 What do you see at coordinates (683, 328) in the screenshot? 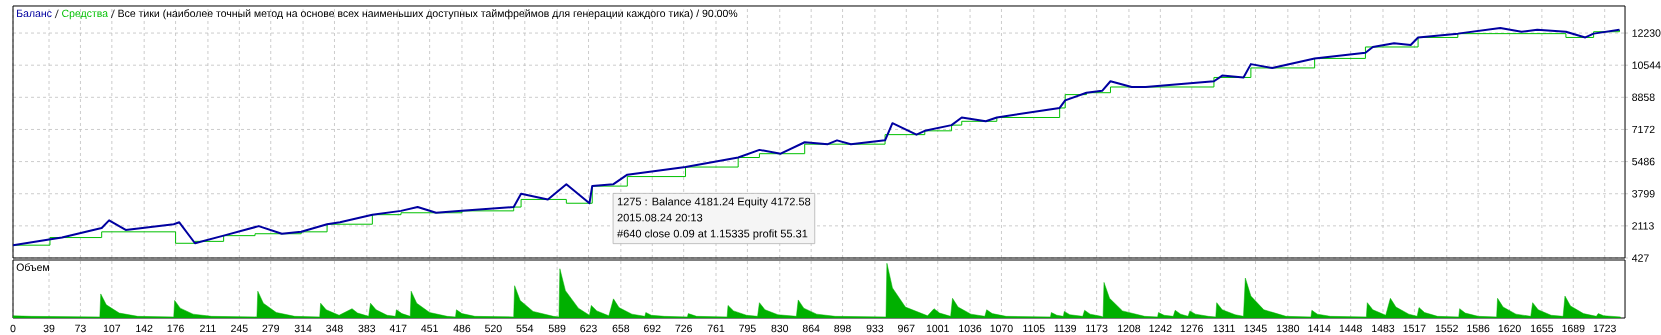
I see `x-tick-label: 726` at bounding box center [683, 328].